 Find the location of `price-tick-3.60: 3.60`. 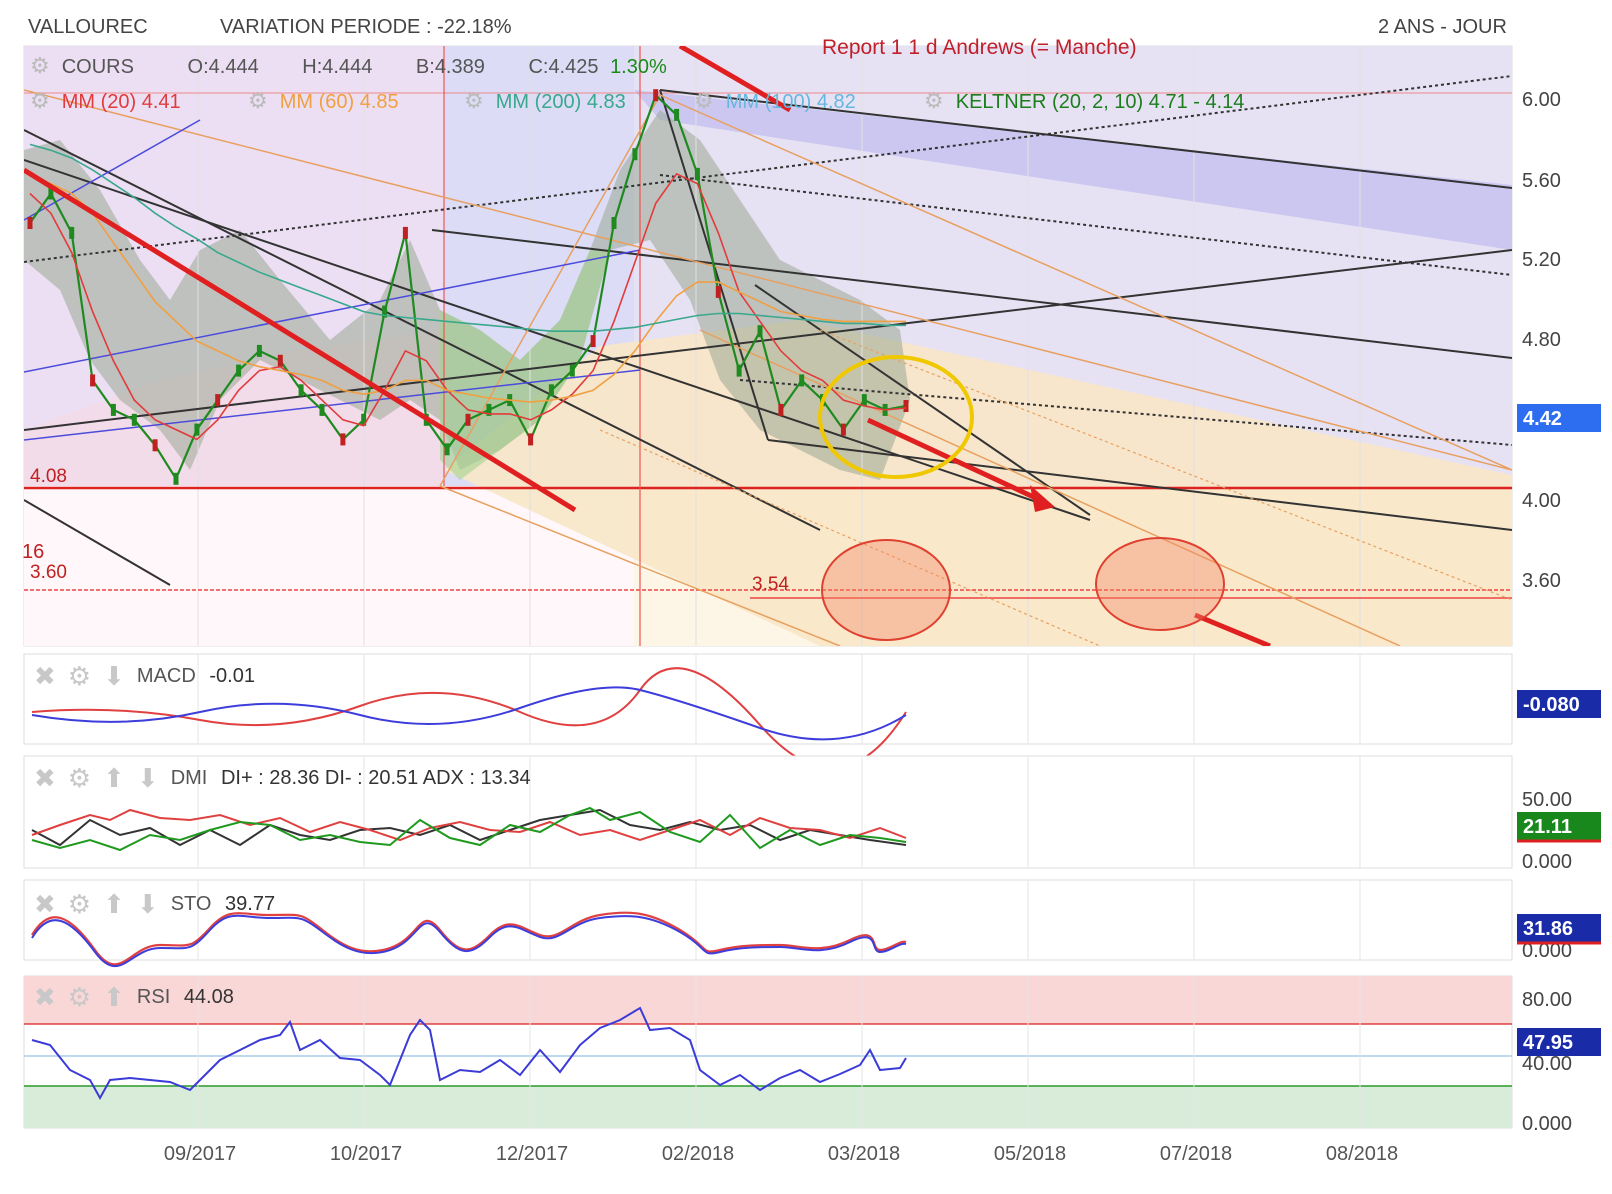

price-tick-3.60: 3.60 is located at coordinates (1541, 581).